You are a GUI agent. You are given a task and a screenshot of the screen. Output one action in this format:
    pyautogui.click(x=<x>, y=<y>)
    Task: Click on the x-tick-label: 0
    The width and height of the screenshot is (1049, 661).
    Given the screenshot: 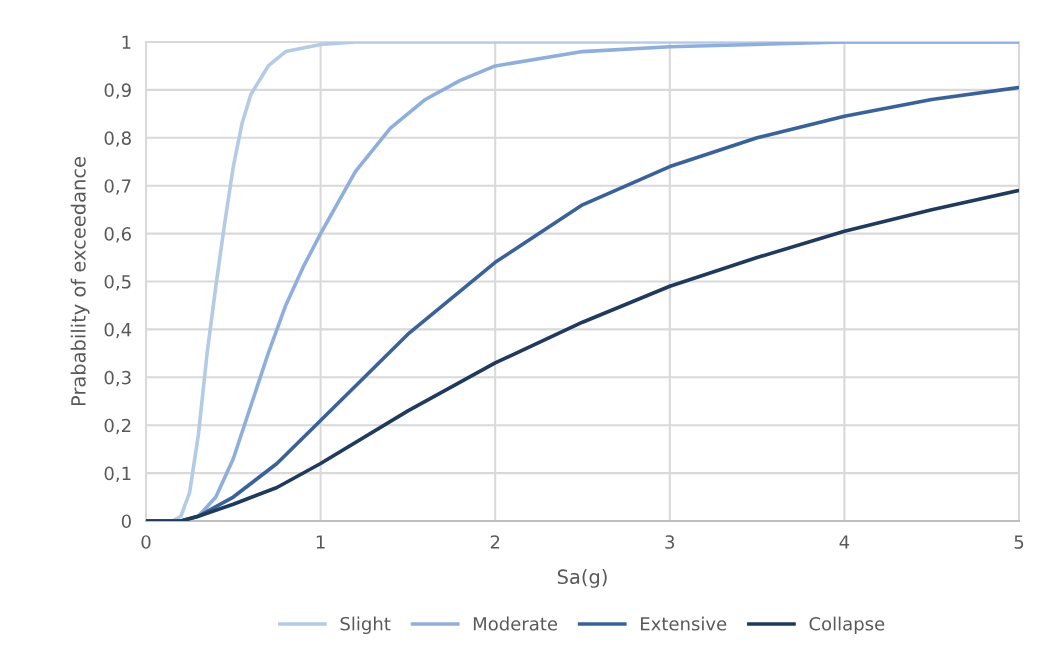 What is the action you would take?
    pyautogui.click(x=146, y=542)
    